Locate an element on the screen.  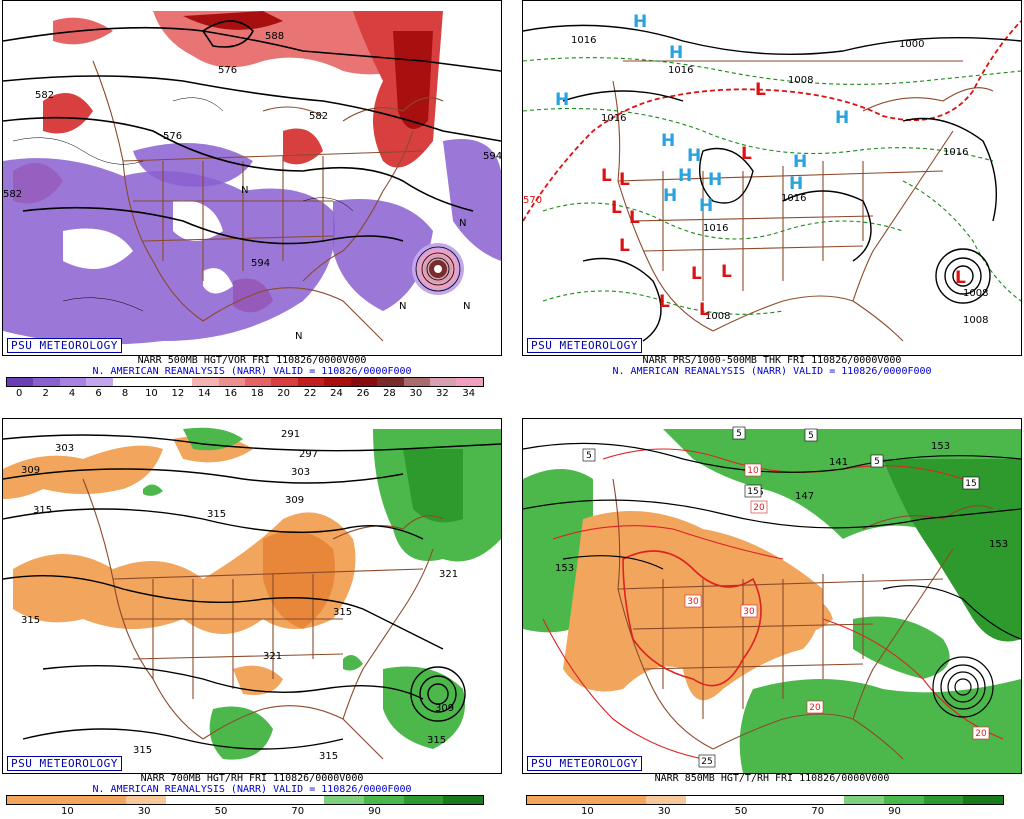
colorbar-tick-label: 34 is located at coordinates (469, 393).